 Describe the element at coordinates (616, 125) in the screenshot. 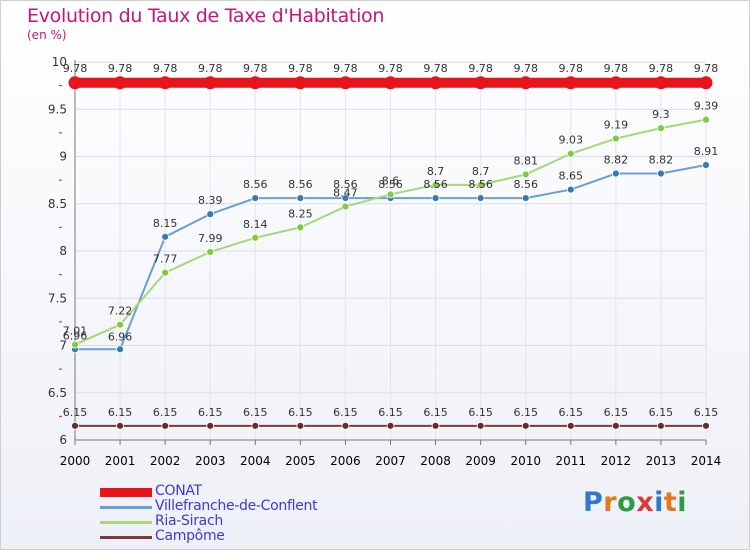

I see `data-label-ria-sirach: 9.19` at that location.